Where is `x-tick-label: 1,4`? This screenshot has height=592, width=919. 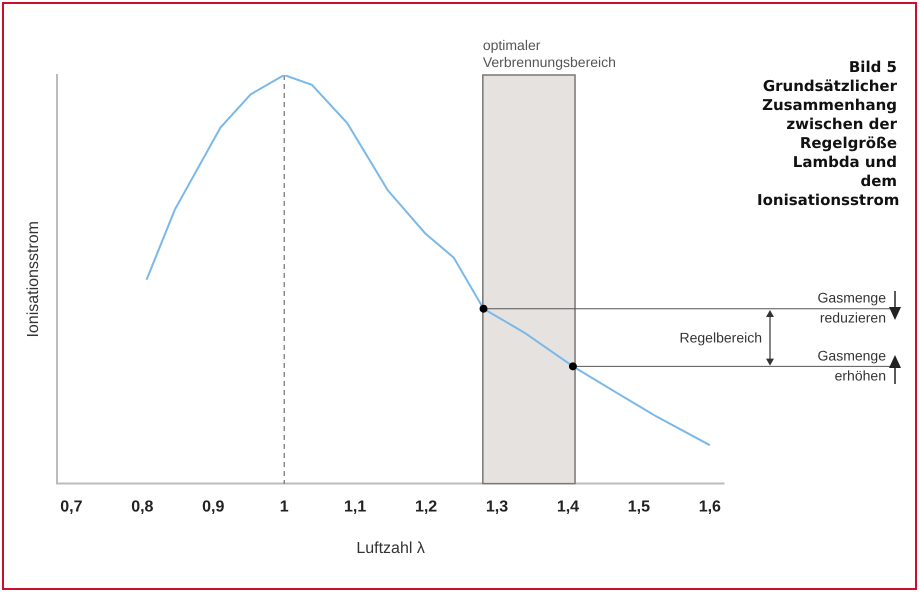 x-tick-label: 1,4 is located at coordinates (568, 507).